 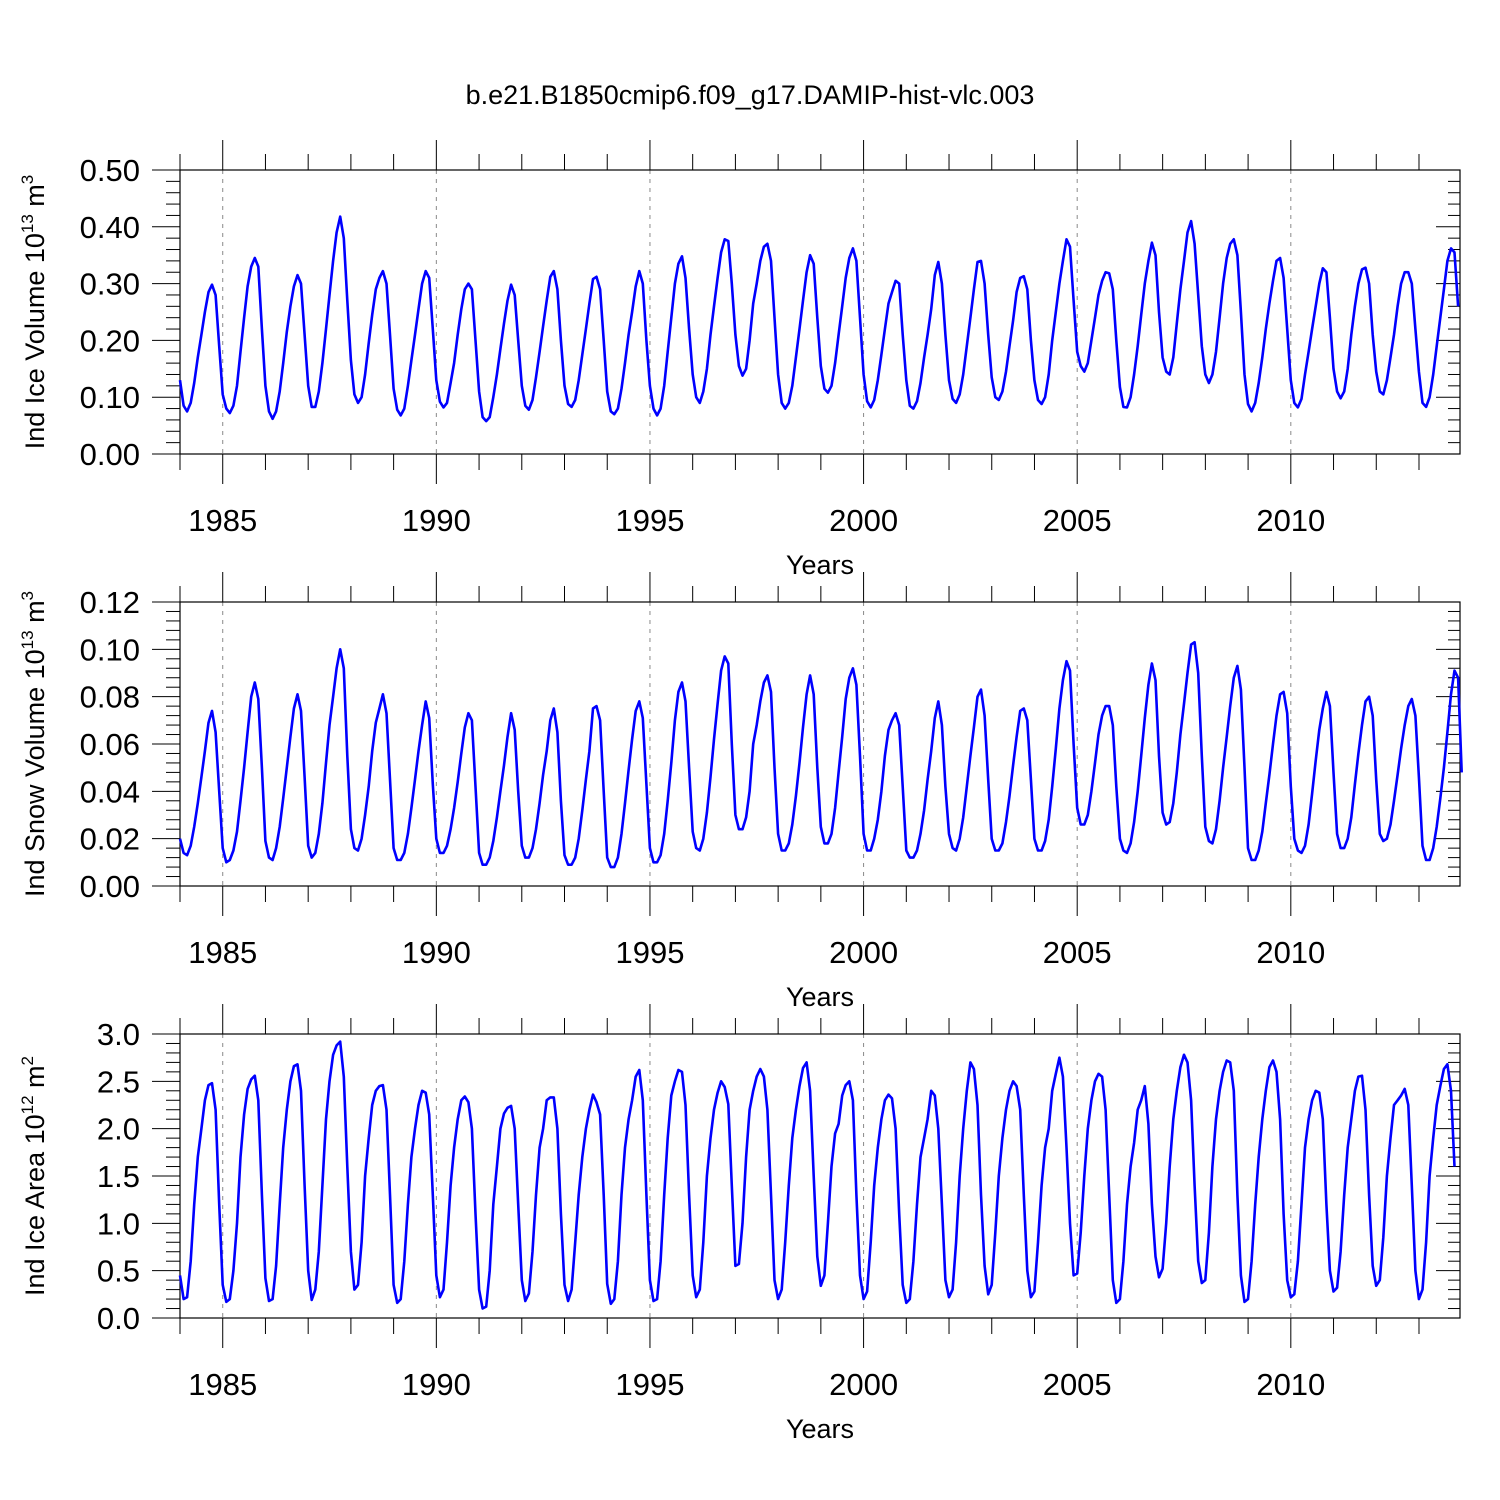 What do you see at coordinates (110, 697) in the screenshot?
I see `y-tick-label: 0.08` at bounding box center [110, 697].